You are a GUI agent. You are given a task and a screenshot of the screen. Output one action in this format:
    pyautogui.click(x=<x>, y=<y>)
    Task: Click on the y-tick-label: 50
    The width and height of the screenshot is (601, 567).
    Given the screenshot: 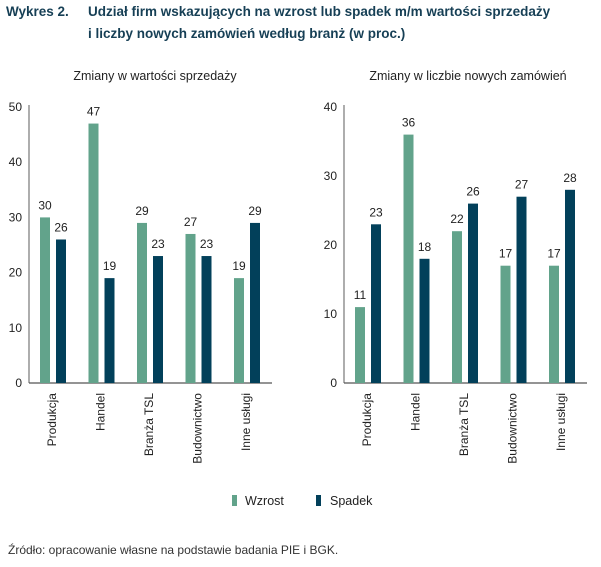 What is the action you would take?
    pyautogui.click(x=16, y=107)
    